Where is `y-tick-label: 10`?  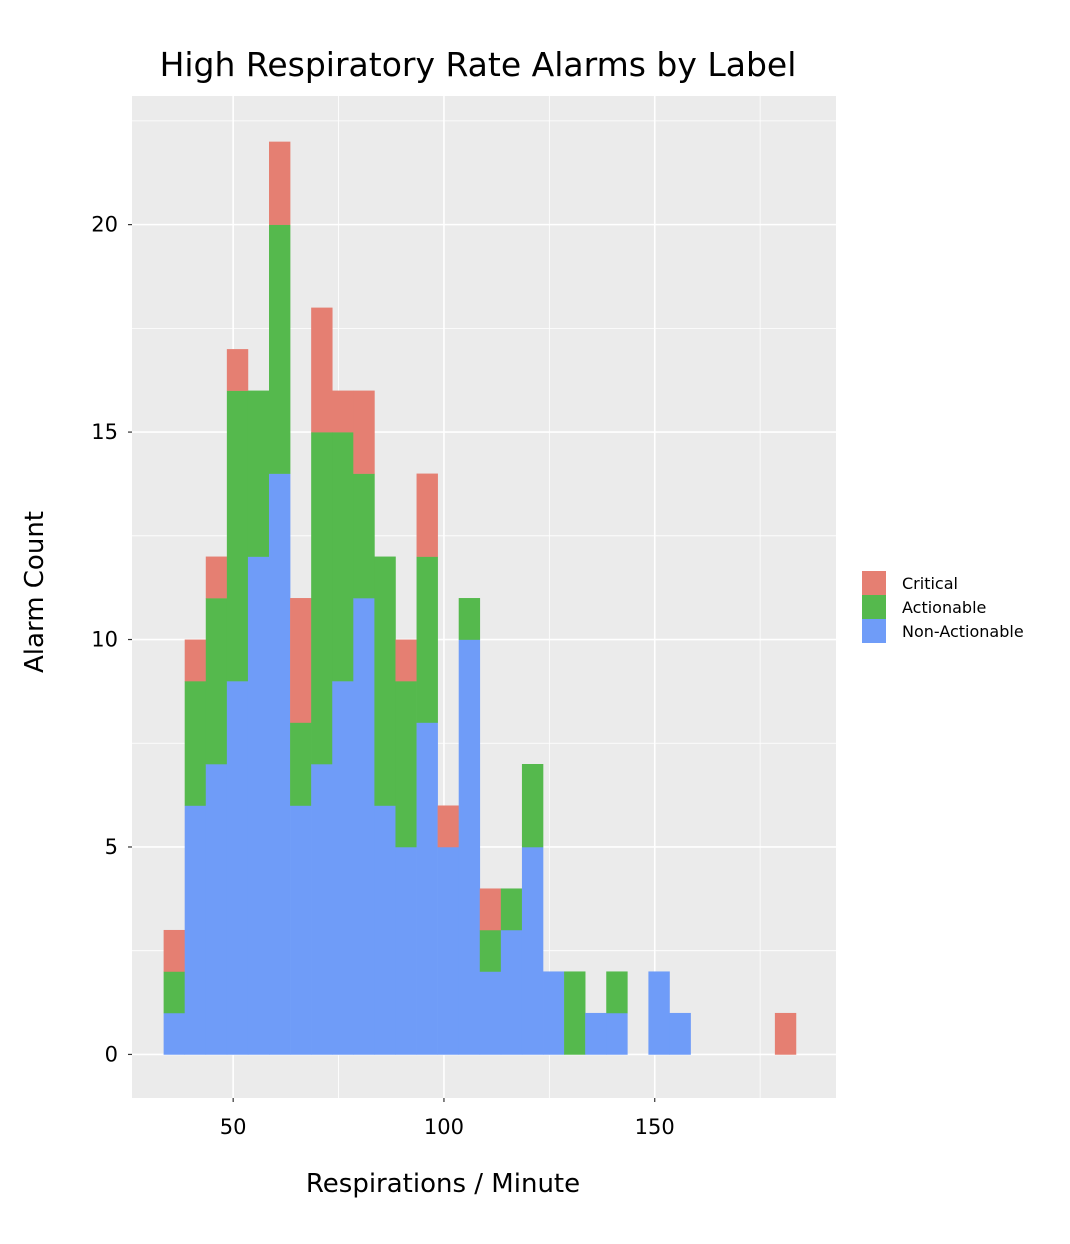 y-tick-label: 10 is located at coordinates (104, 640).